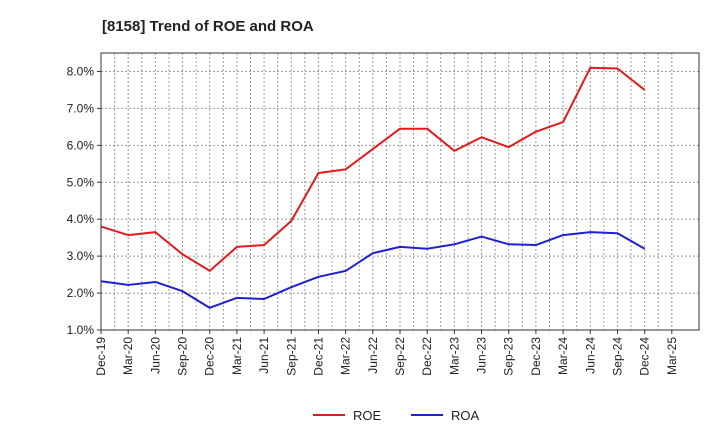 The height and width of the screenshot is (440, 720). I want to click on x-tick-label: Jun-22, so click(373, 355).